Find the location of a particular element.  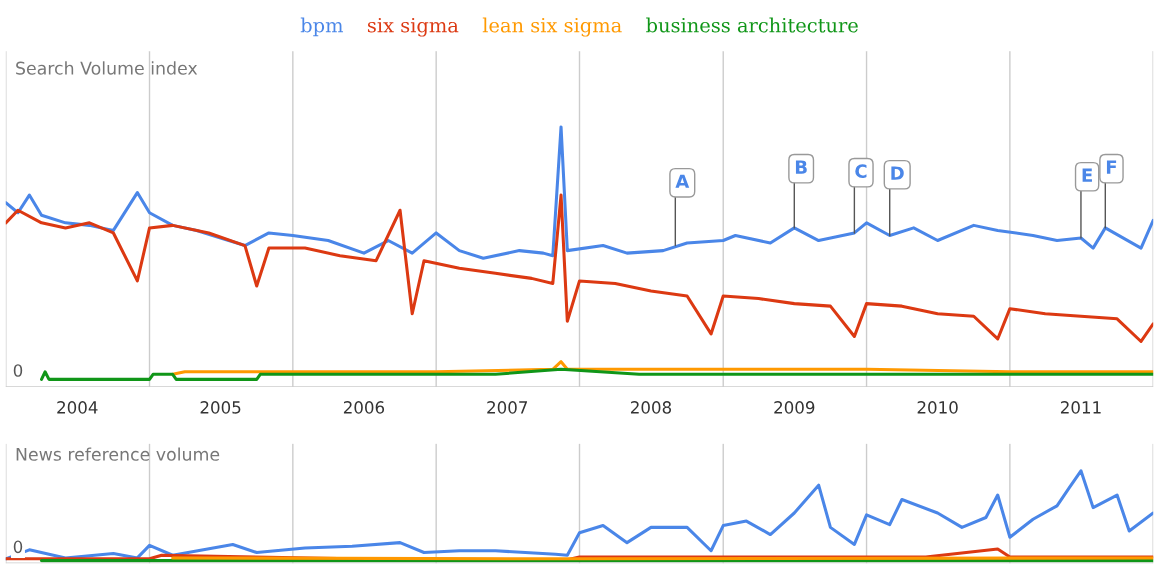

x-tick-label: 2007 is located at coordinates (507, 407).